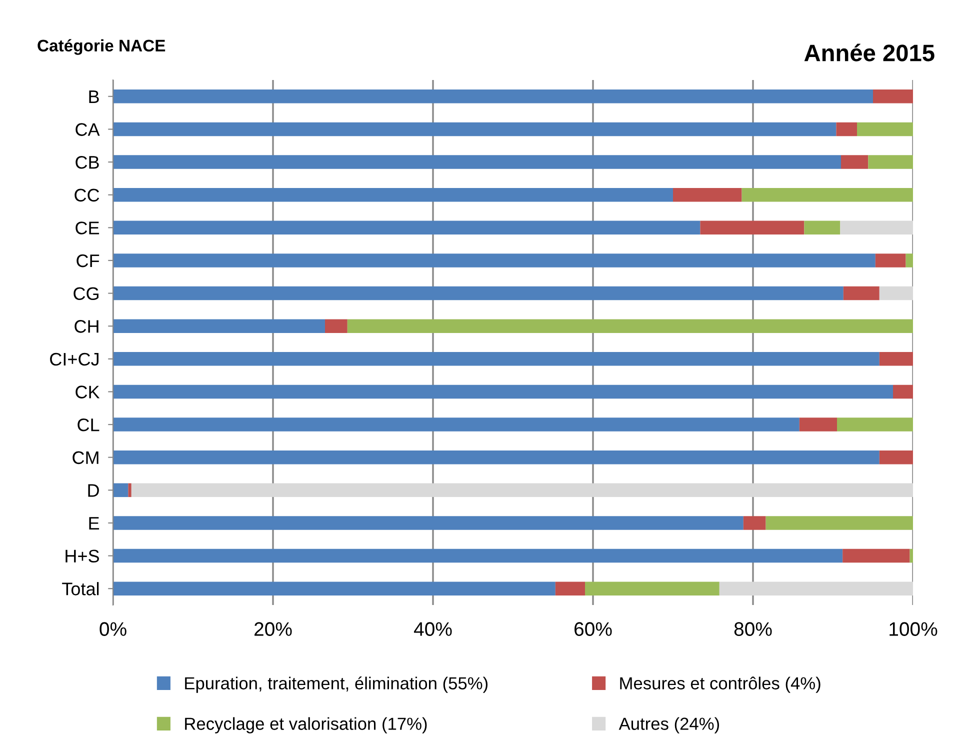  Describe the element at coordinates (86, 293) in the screenshot. I see `y-tick-label: CG` at that location.